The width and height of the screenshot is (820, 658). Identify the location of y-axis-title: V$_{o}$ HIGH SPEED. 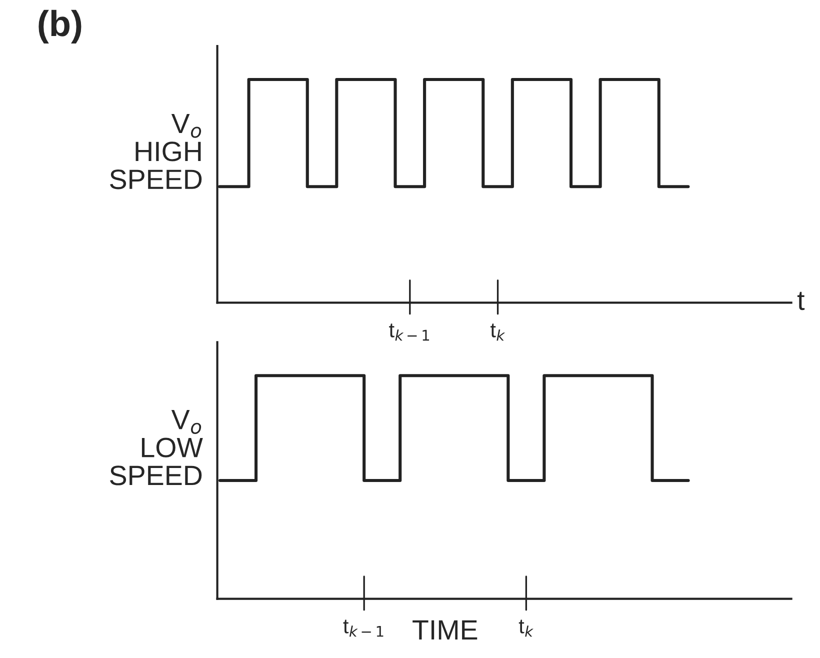
(156, 152).